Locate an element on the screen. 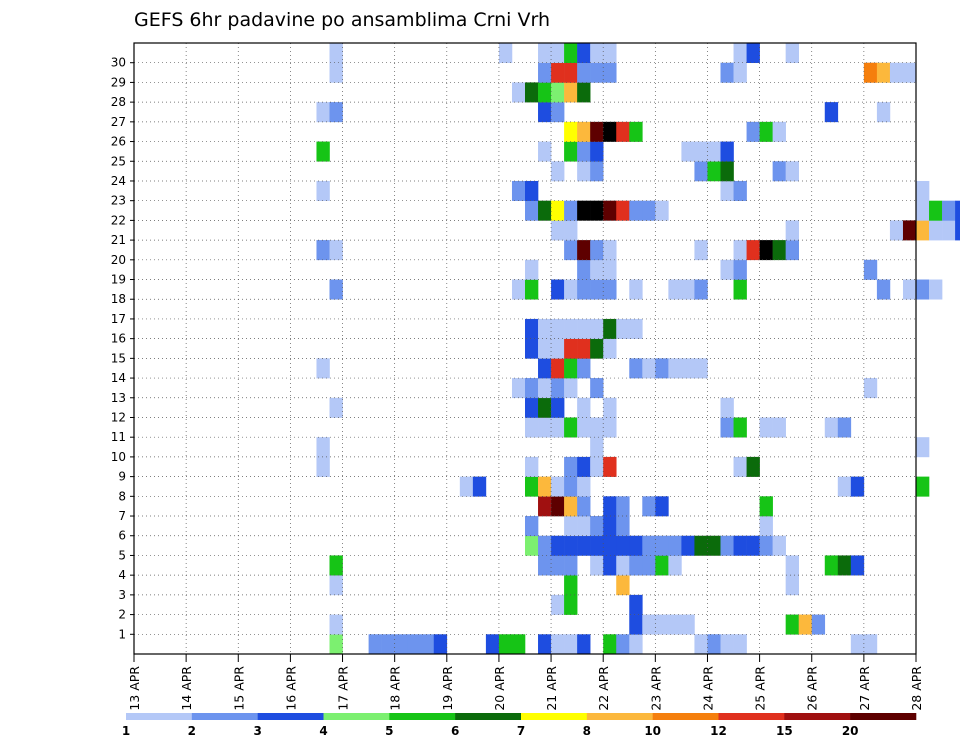  y-tick-label: 5 is located at coordinates (122, 555).